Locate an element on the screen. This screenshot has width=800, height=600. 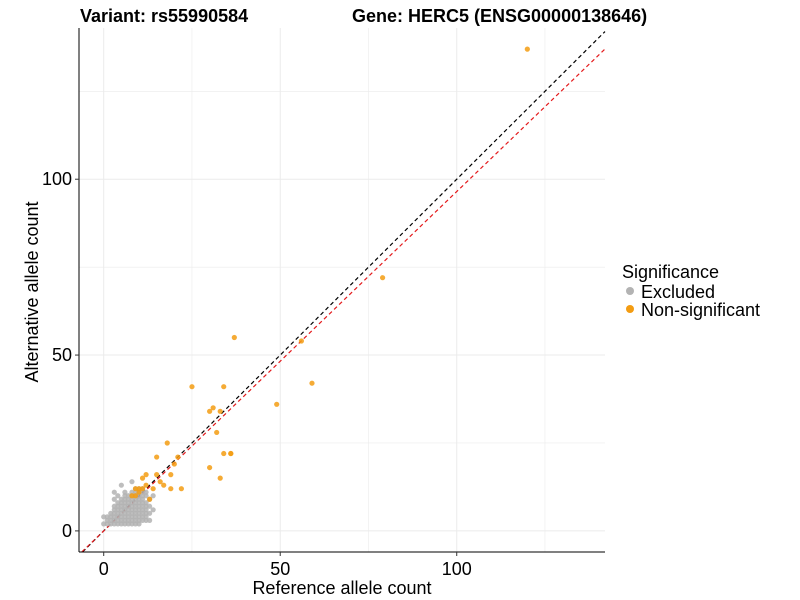
legend: Significance Excluded Non-significant is located at coordinates (691, 291).